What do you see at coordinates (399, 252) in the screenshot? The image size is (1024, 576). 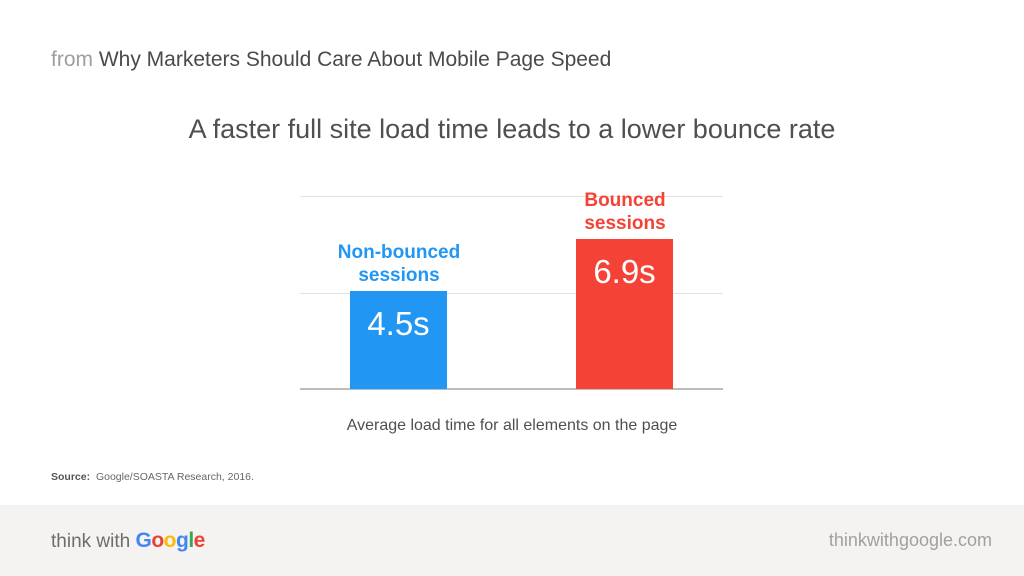 I see `label-line: Non-bounced` at bounding box center [399, 252].